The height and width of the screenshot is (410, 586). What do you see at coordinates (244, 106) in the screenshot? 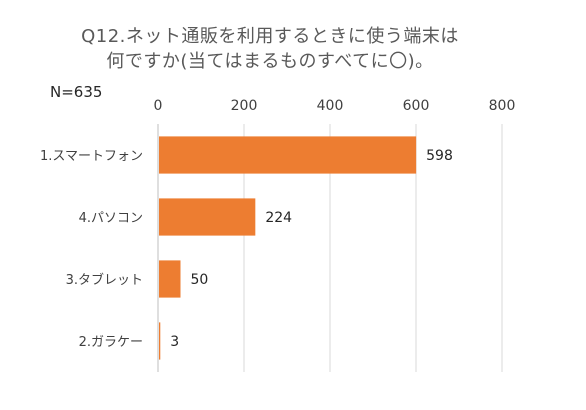
I see `x-tick-label: 200` at bounding box center [244, 106].